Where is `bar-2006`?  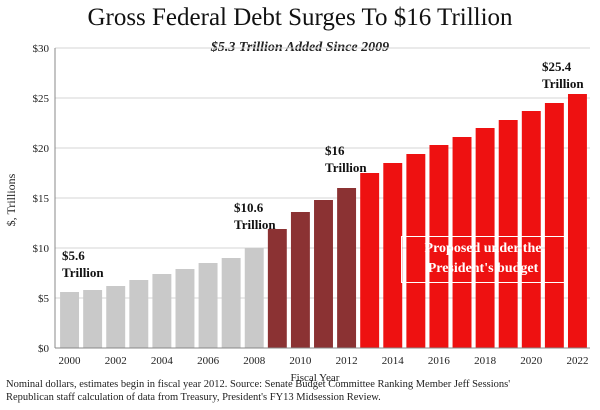
bar-2006 is located at coordinates (208, 305).